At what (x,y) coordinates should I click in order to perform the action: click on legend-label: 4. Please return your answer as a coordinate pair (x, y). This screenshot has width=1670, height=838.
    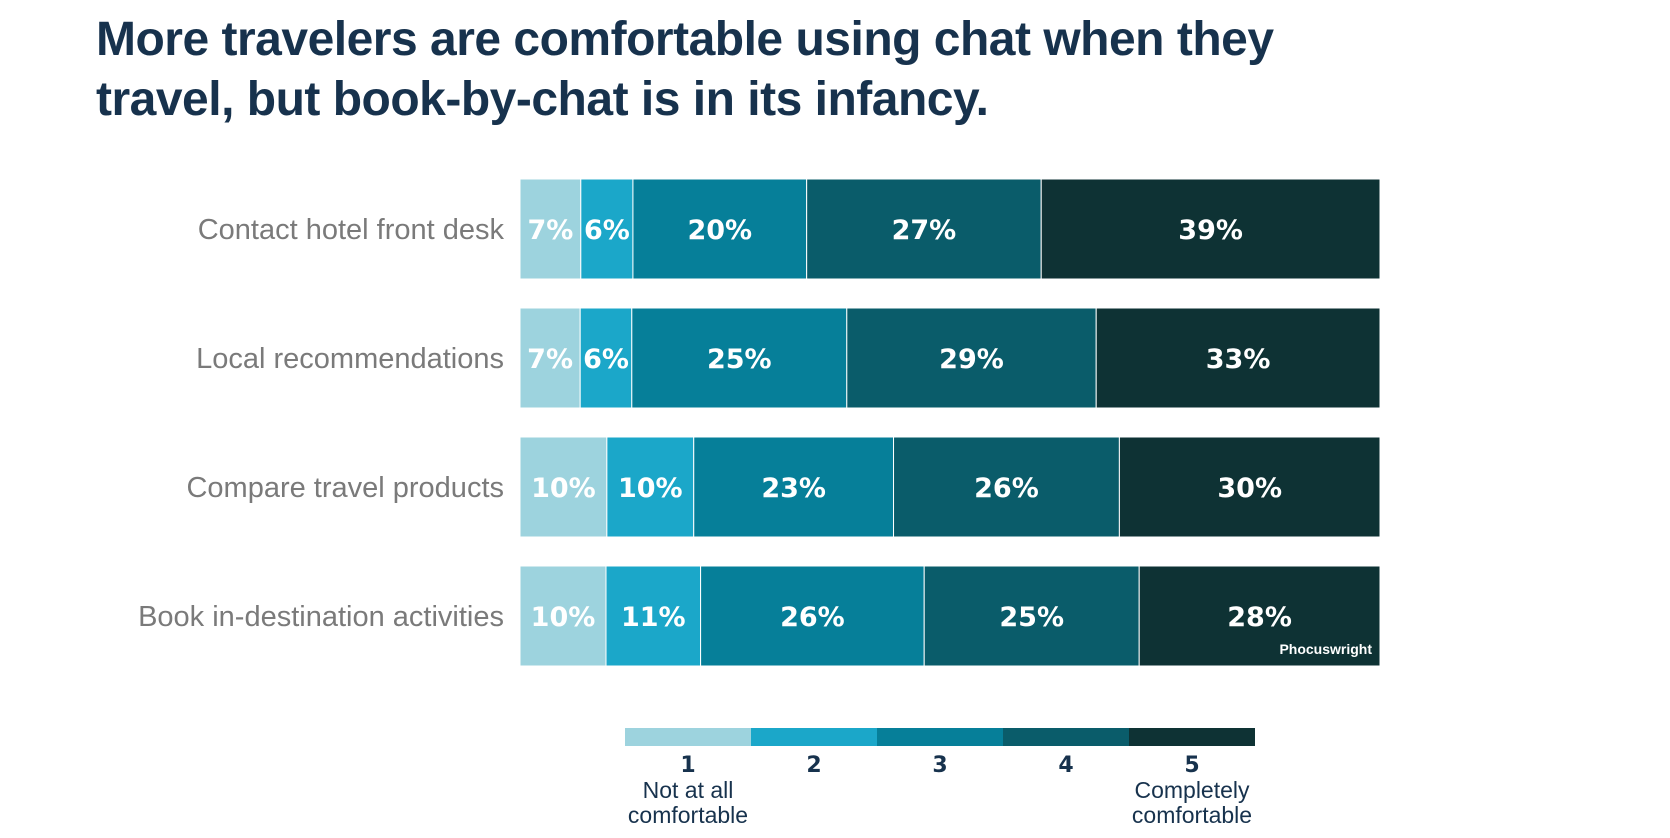
    Looking at the image, I should click on (1065, 765).